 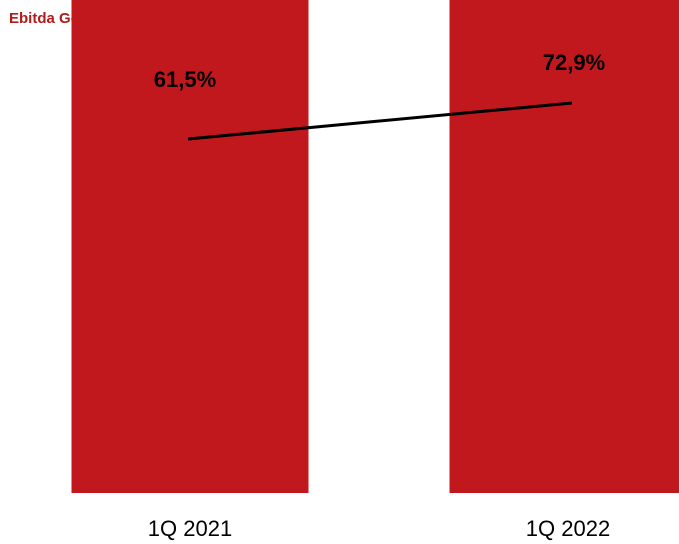 I want to click on x-tick-label: 1Q 2021, so click(x=190, y=528).